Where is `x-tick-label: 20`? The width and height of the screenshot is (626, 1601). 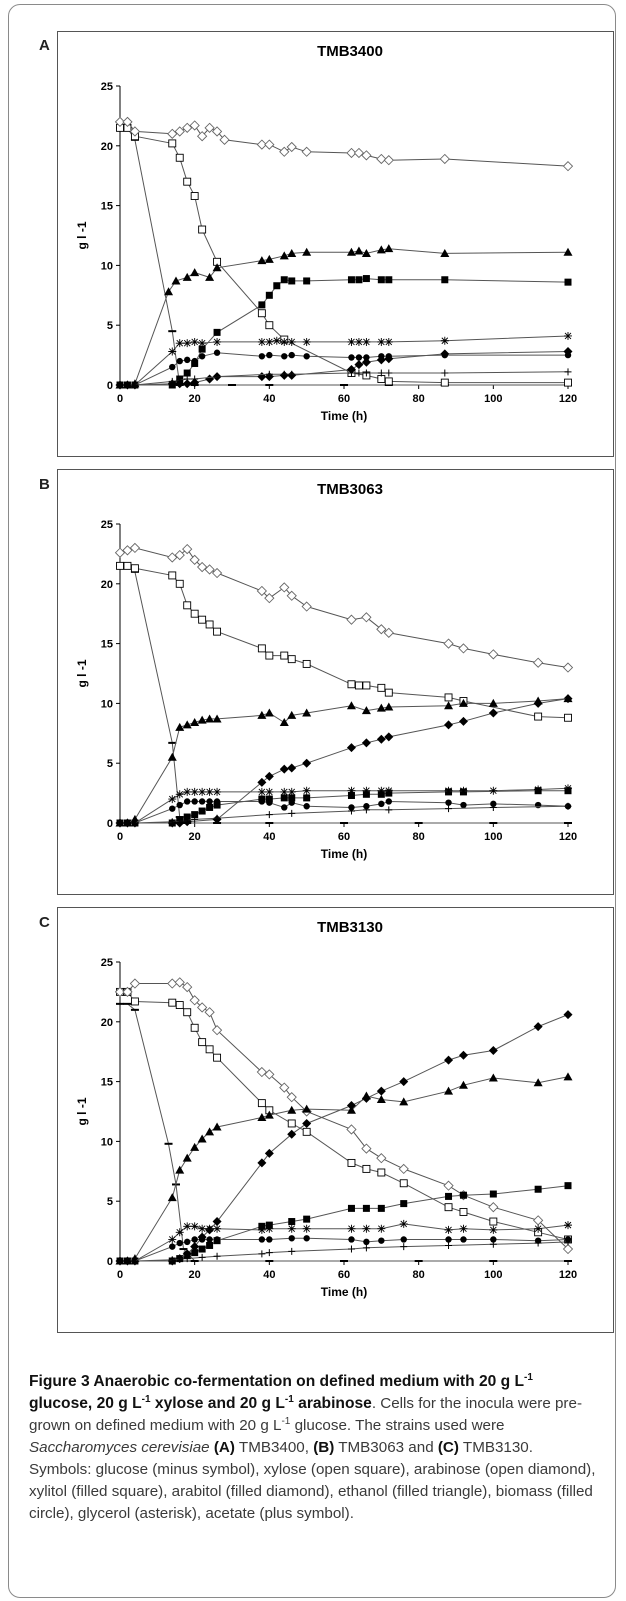 x-tick-label: 20 is located at coordinates (195, 1275).